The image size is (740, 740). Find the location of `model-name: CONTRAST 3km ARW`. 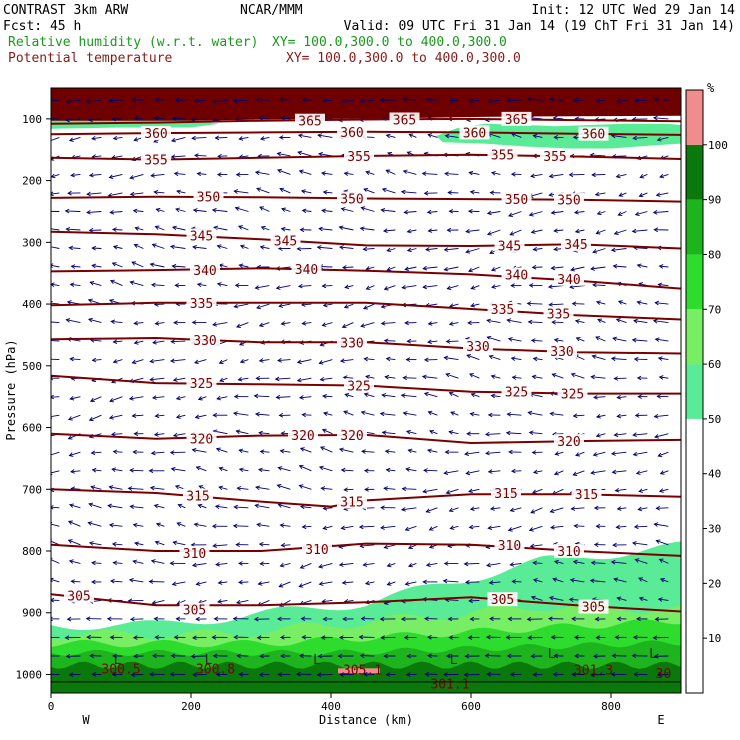

model-name: CONTRAST 3km ARW is located at coordinates (65, 10).